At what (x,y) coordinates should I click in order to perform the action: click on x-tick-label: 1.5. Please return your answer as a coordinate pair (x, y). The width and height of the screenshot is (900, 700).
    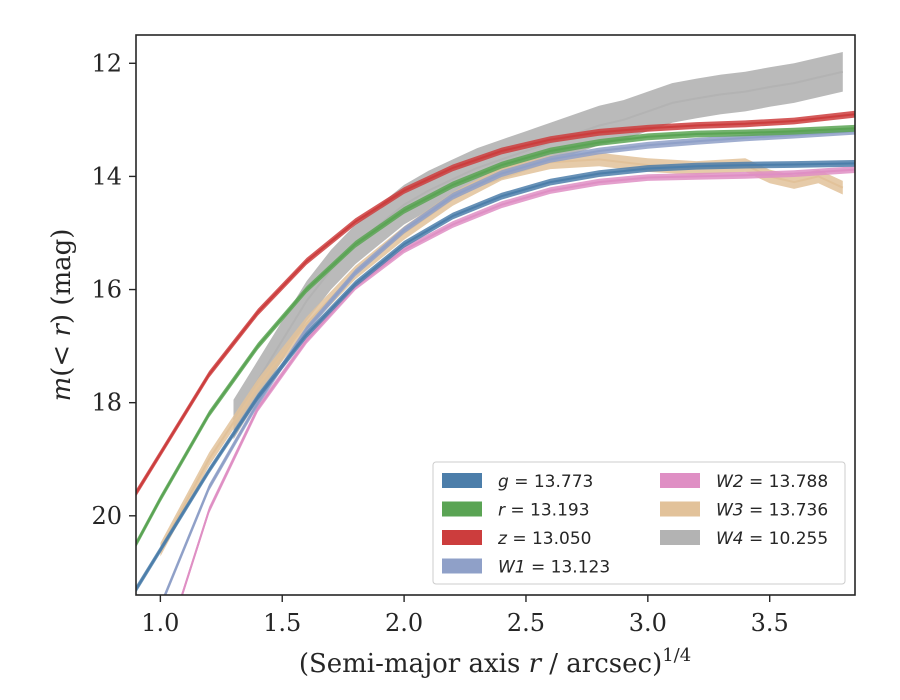
    Looking at the image, I should click on (282, 623).